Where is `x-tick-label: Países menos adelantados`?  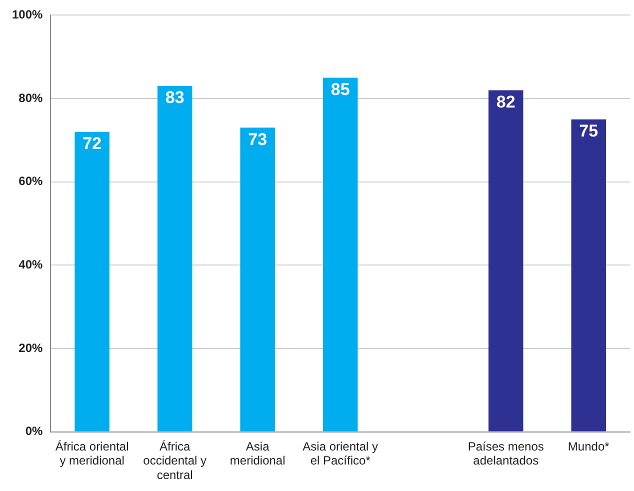
x-tick-label: Países menos adelantados is located at coordinates (506, 453).